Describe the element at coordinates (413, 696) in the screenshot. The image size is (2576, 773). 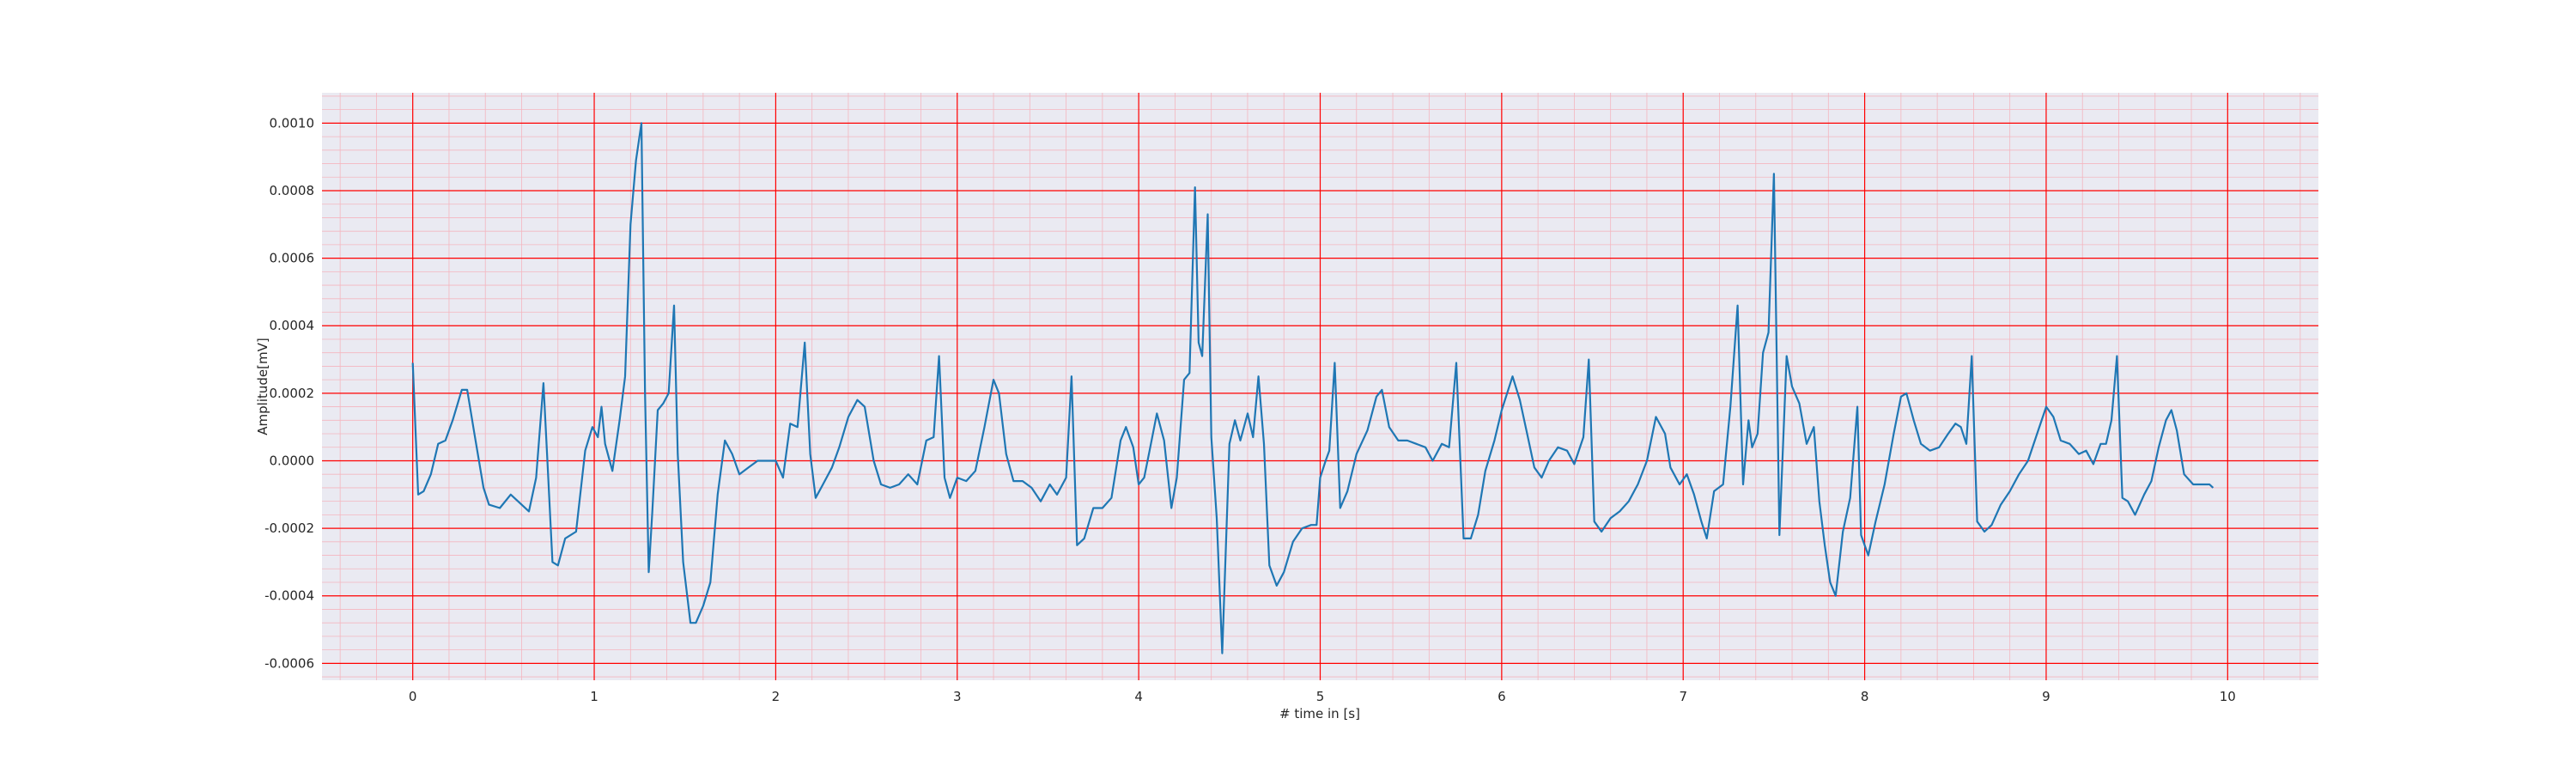
I see `x-tick-label: 0` at that location.